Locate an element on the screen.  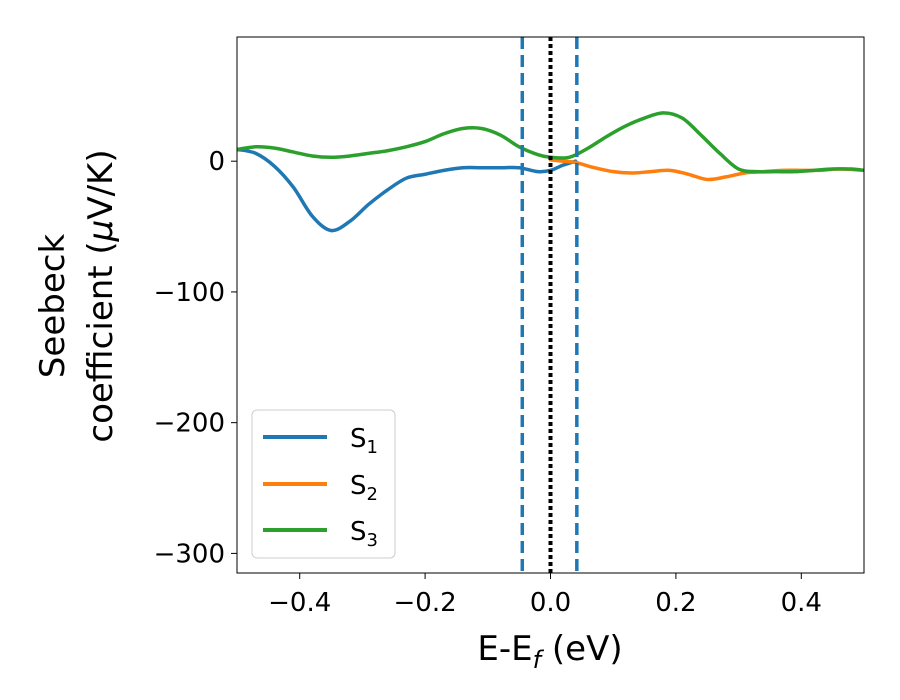
x-tick-label: −0.2 is located at coordinates (425, 603).